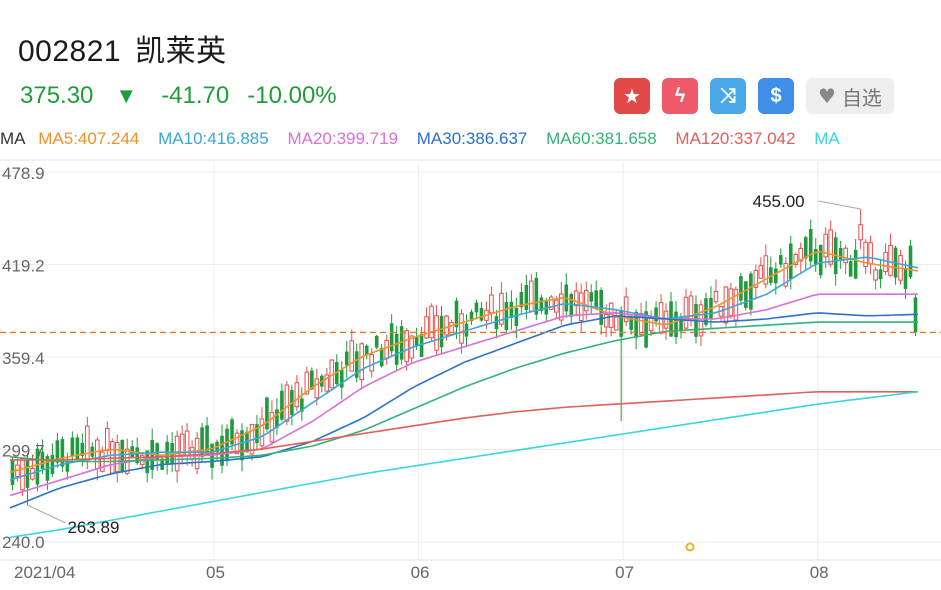  I want to click on china-flag-icon: ★, so click(632, 96).